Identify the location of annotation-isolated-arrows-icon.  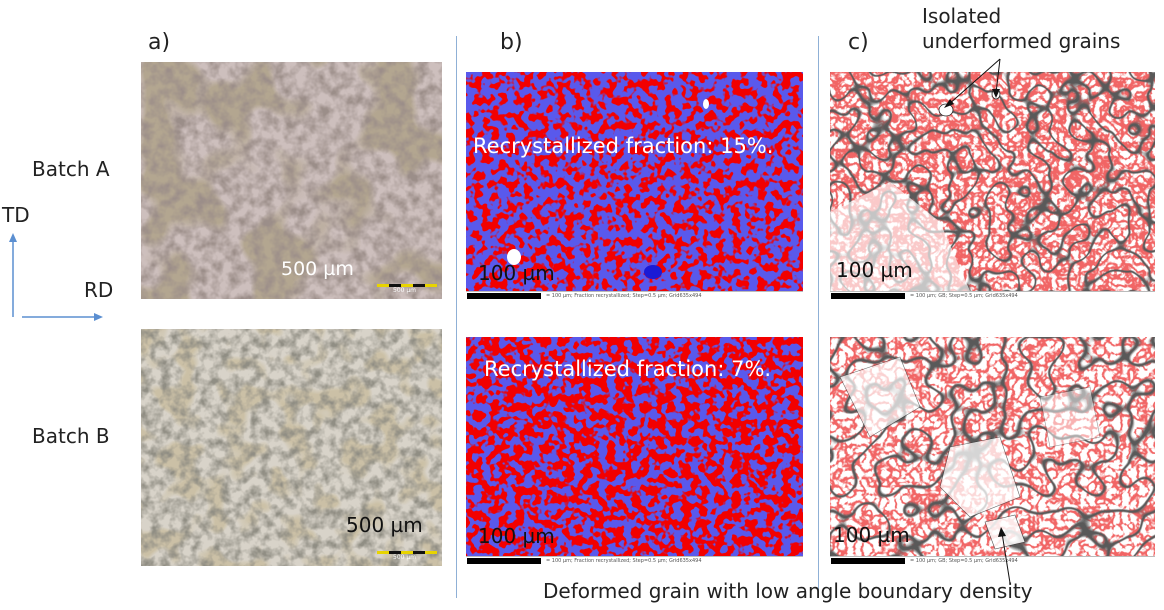
(972, 83).